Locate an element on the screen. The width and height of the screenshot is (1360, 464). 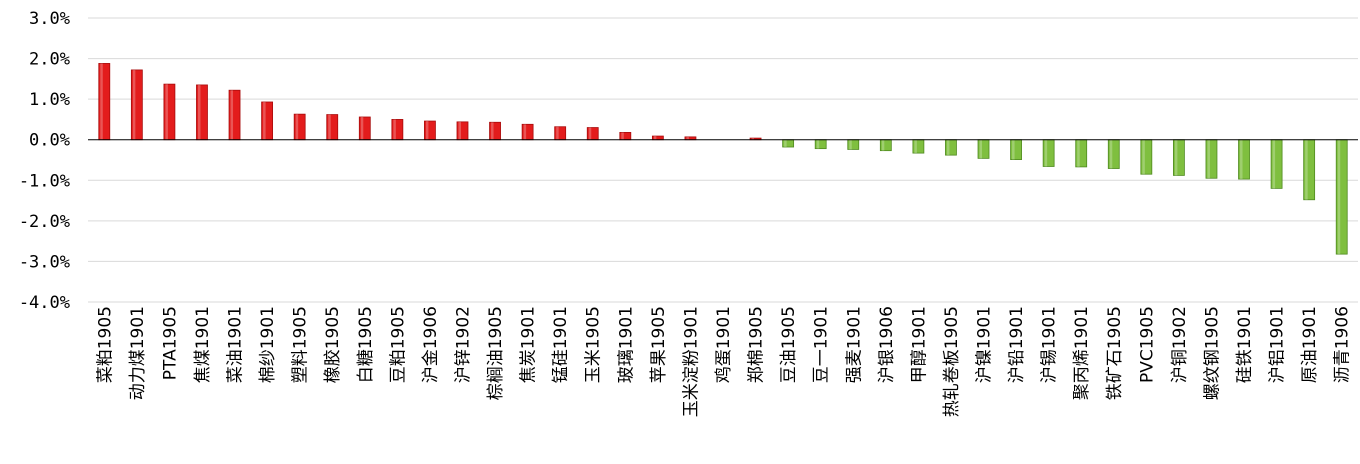
y-tick-label: 1.0% is located at coordinates (49, 100).